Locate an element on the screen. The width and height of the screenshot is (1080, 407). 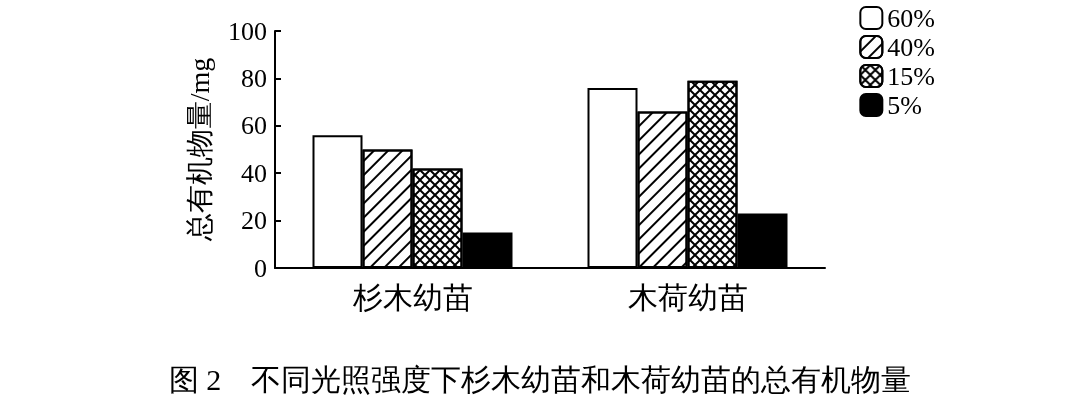
y-tick-label: 80 is located at coordinates (254, 78).